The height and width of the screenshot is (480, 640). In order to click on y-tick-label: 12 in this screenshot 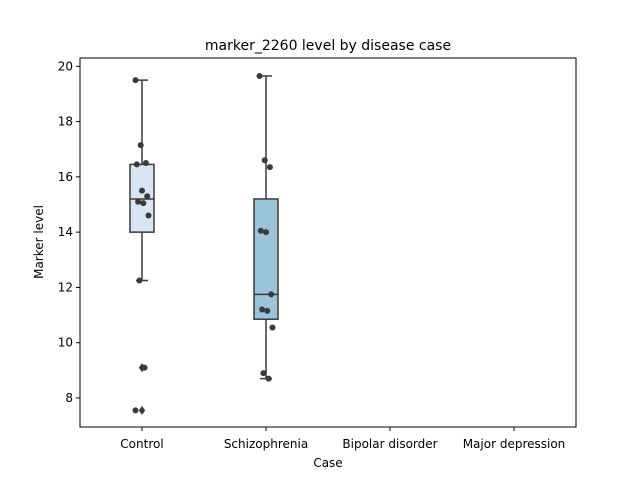, I will do `click(65, 287)`.